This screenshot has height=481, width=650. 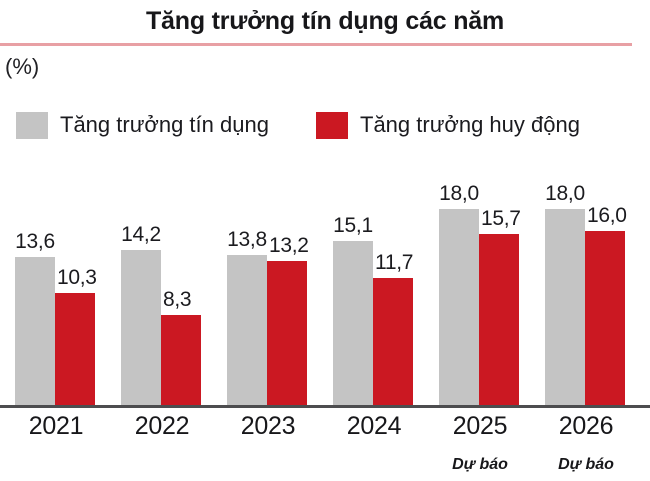 I want to click on bar-label-deposit: 13,2, so click(x=289, y=245).